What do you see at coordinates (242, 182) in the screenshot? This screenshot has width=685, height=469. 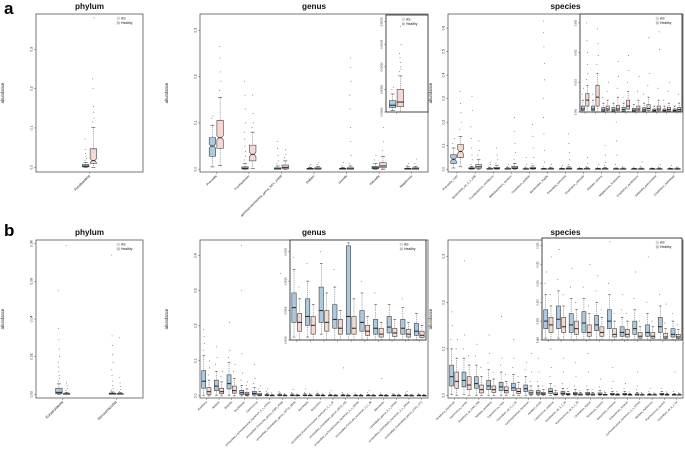 I see `svg-text: Fusobacterium` at bounding box center [242, 182].